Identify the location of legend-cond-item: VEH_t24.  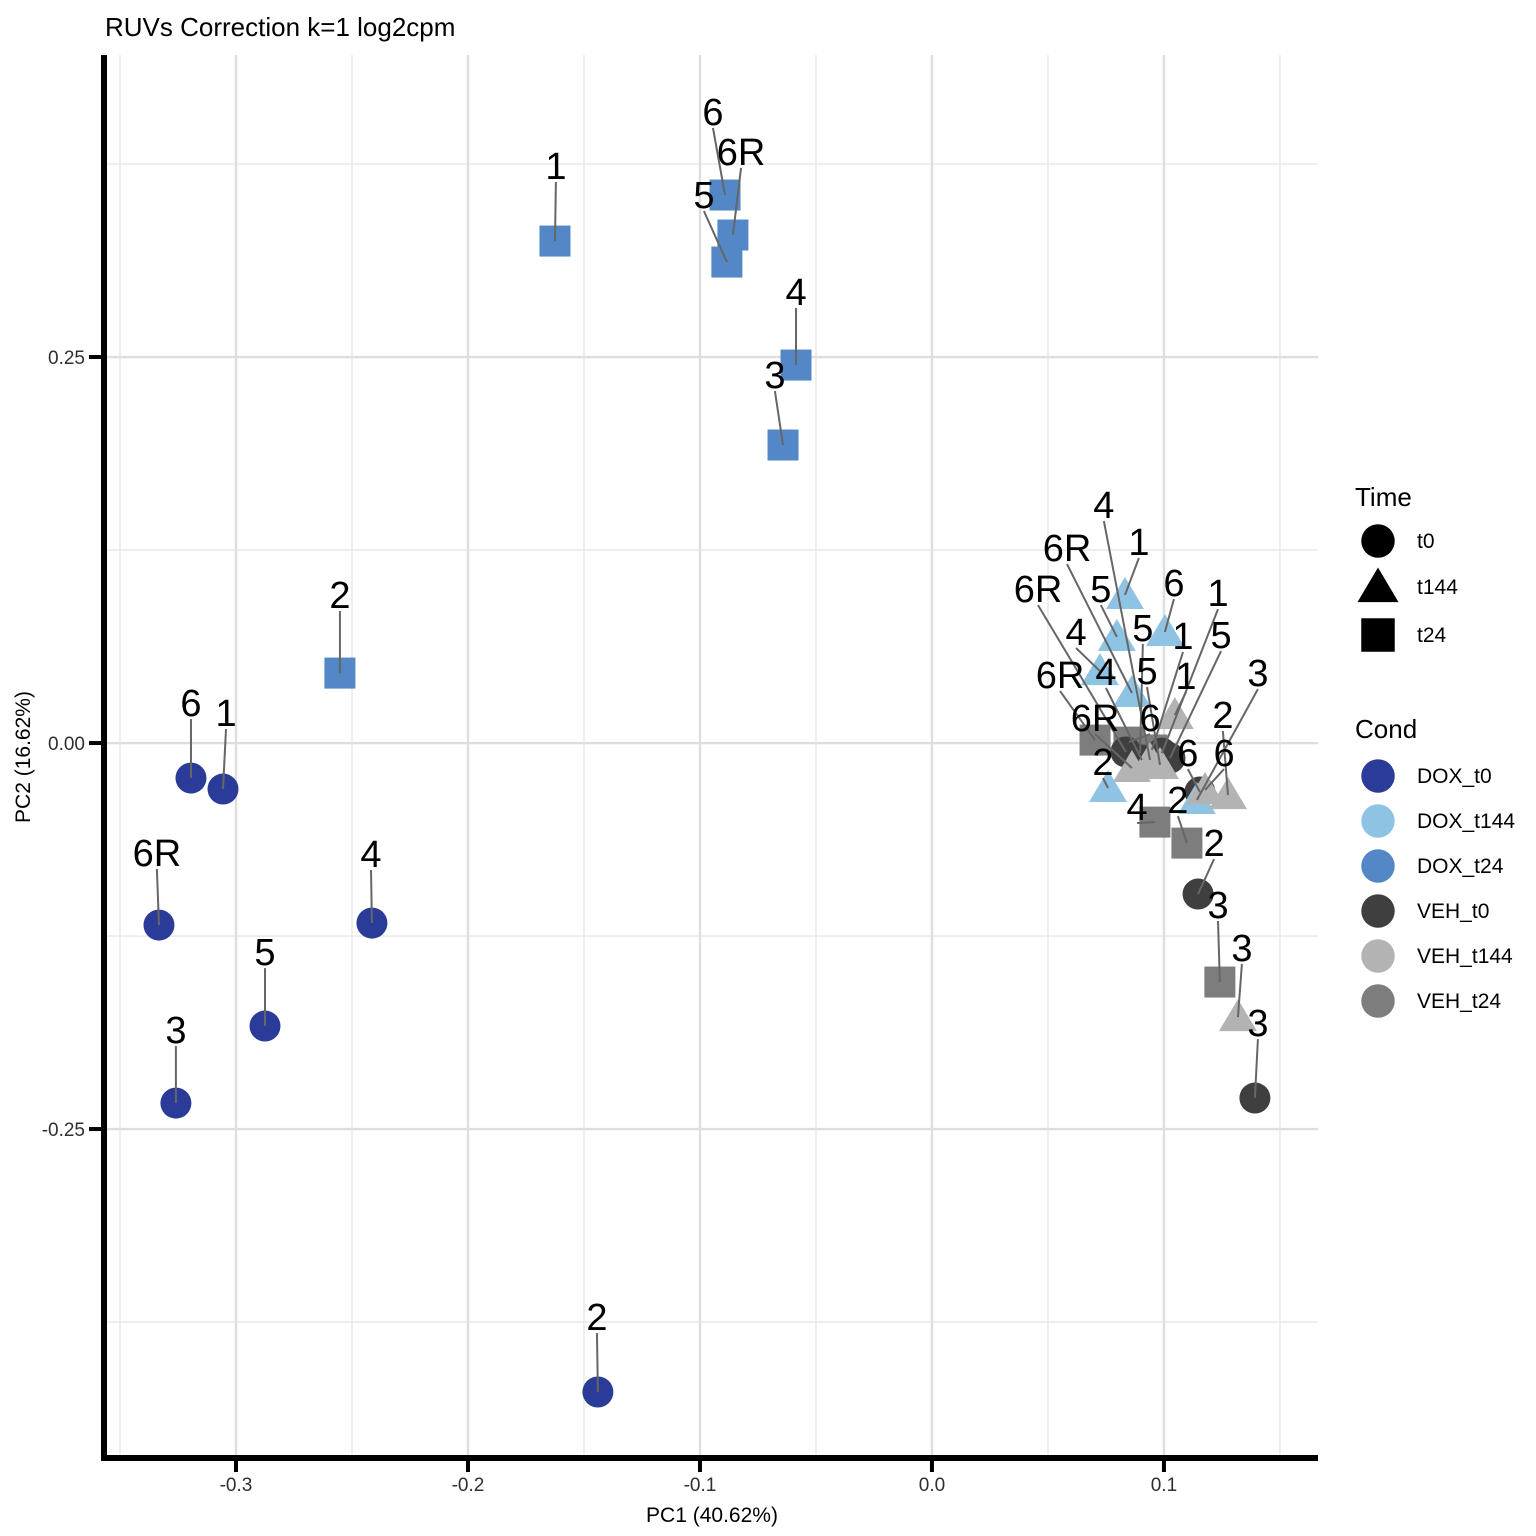
(1431, 1001).